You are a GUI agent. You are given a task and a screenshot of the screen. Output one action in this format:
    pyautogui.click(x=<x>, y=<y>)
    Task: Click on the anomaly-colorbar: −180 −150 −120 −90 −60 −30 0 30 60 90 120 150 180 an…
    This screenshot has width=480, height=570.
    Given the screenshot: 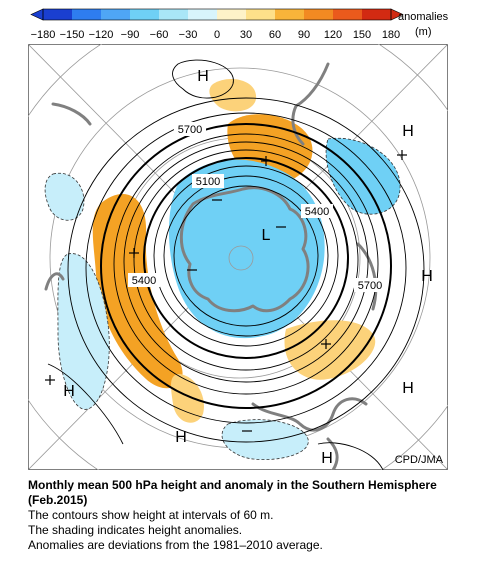 What is the action you would take?
    pyautogui.click(x=239, y=24)
    